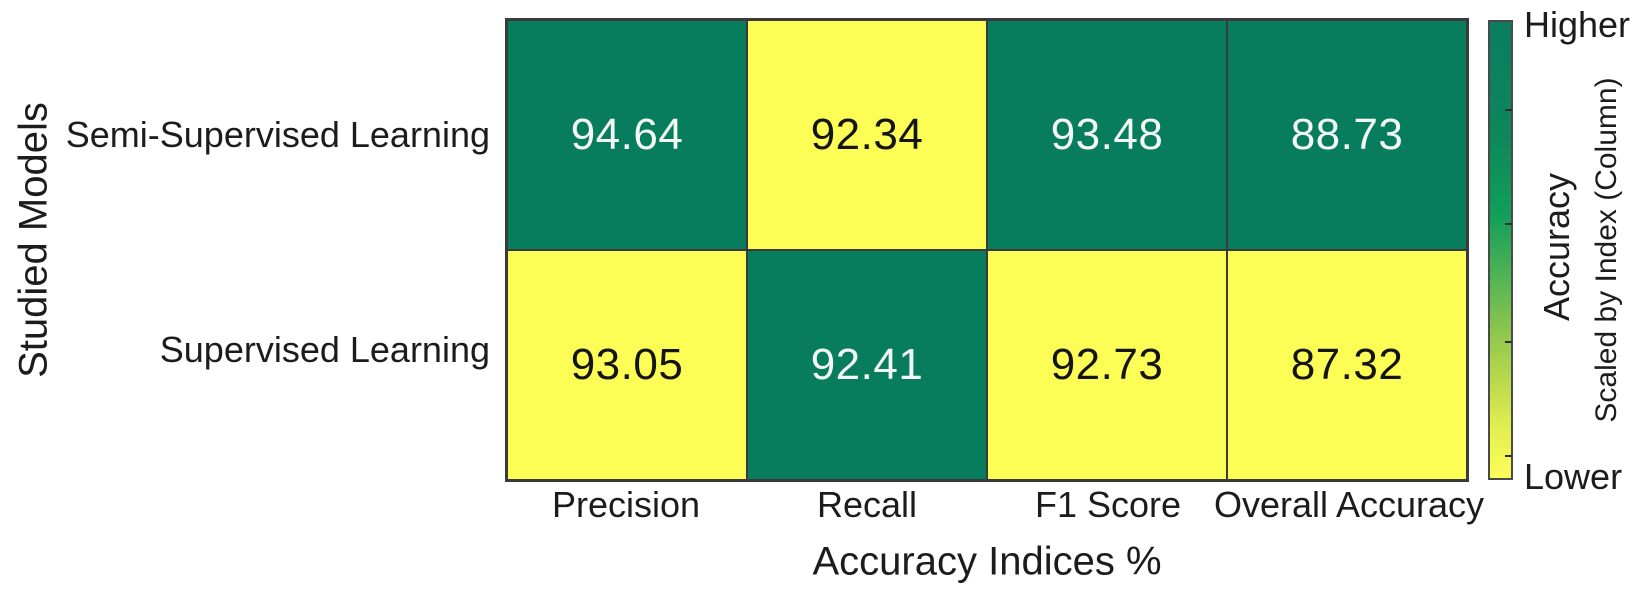  I want to click on row-label-supervised: Supervised Learning, so click(324, 349).